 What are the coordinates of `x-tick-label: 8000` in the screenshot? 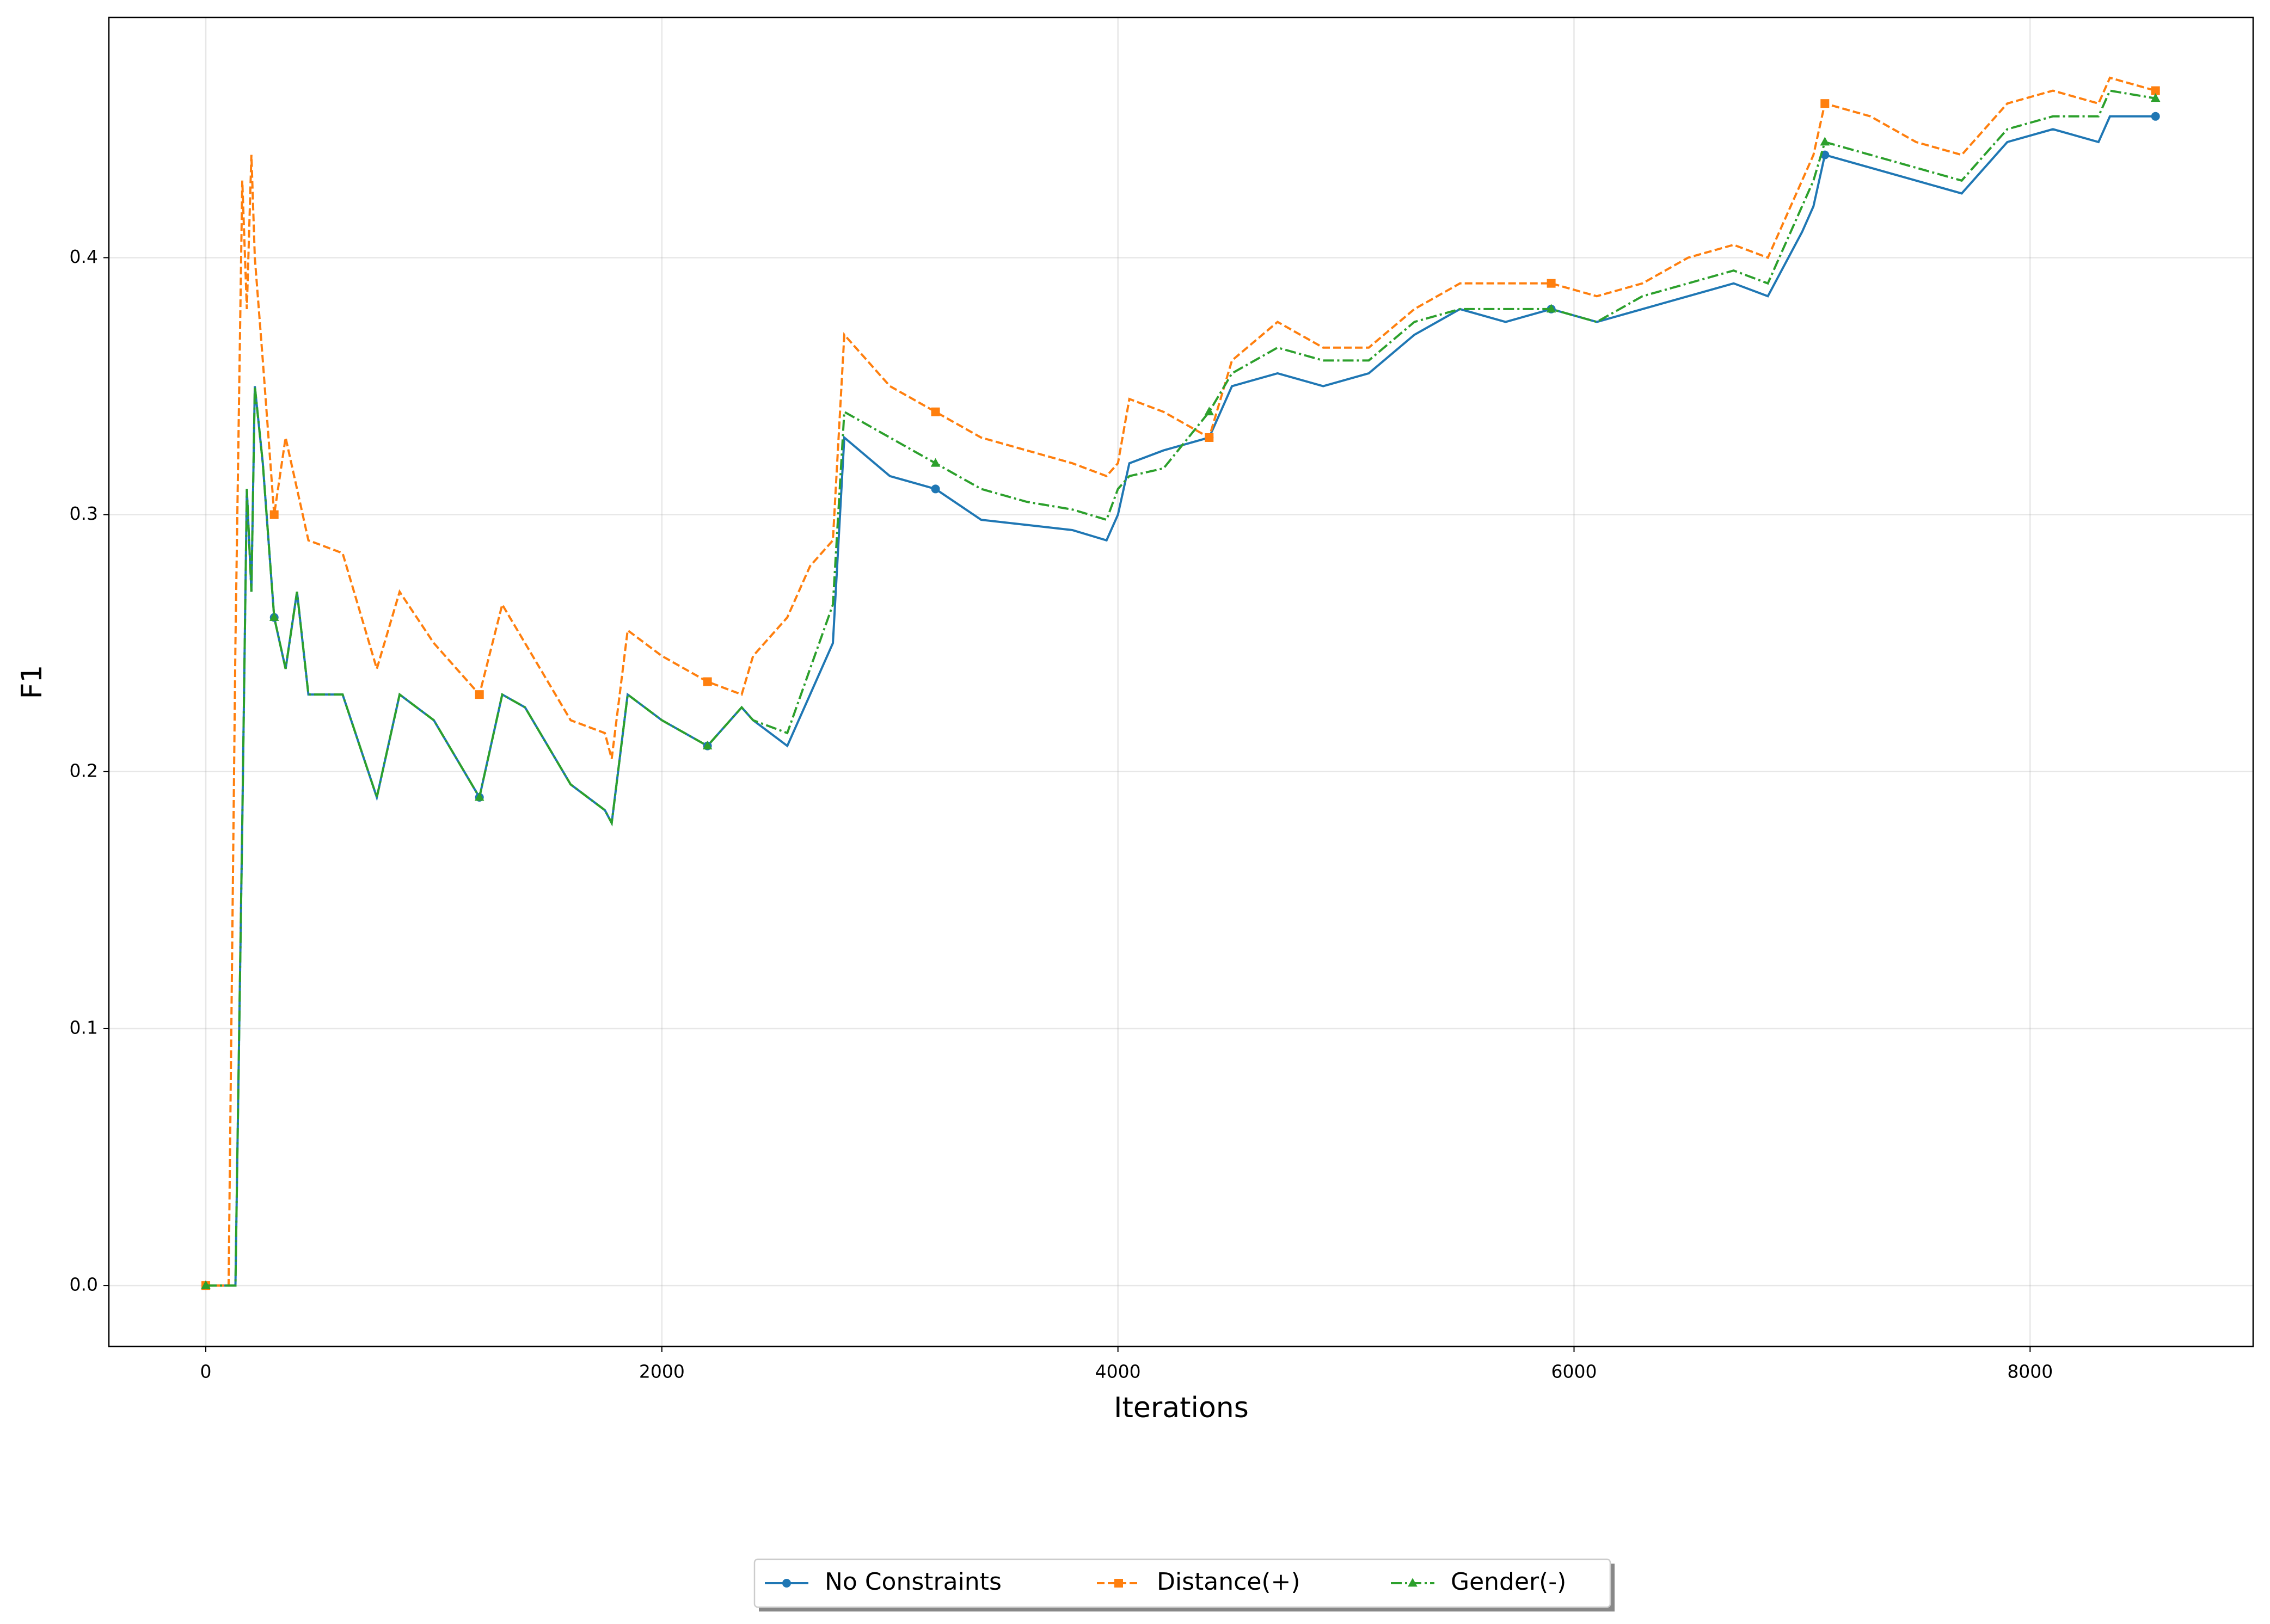 It's located at (2030, 1371).